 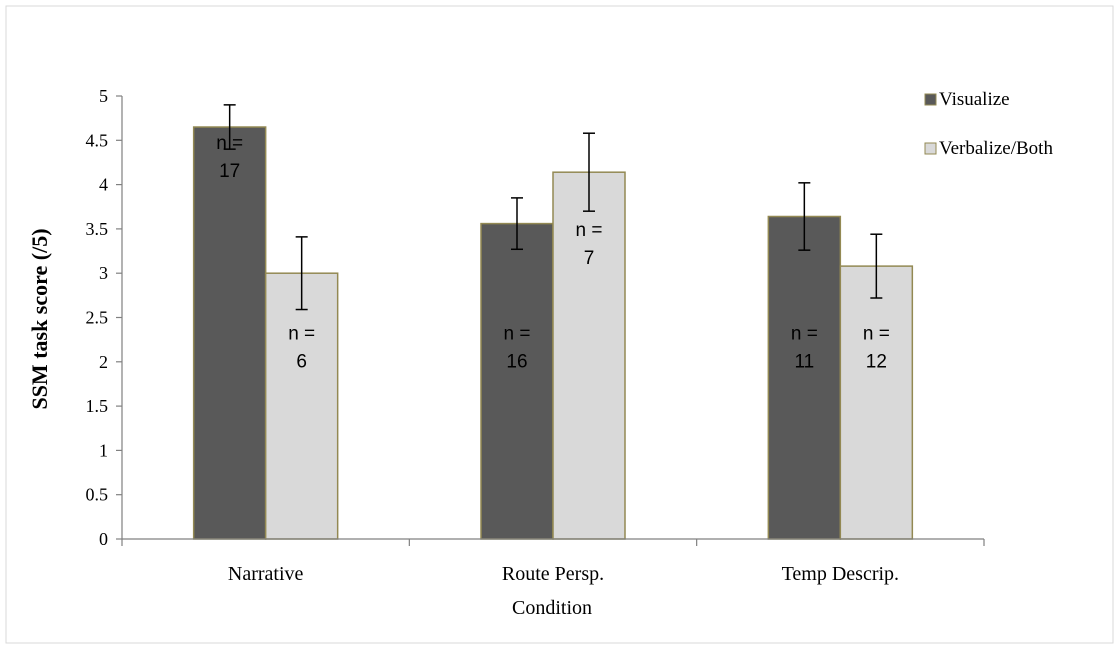 What do you see at coordinates (103, 96) in the screenshot?
I see `y-tick-label-10: 5` at bounding box center [103, 96].